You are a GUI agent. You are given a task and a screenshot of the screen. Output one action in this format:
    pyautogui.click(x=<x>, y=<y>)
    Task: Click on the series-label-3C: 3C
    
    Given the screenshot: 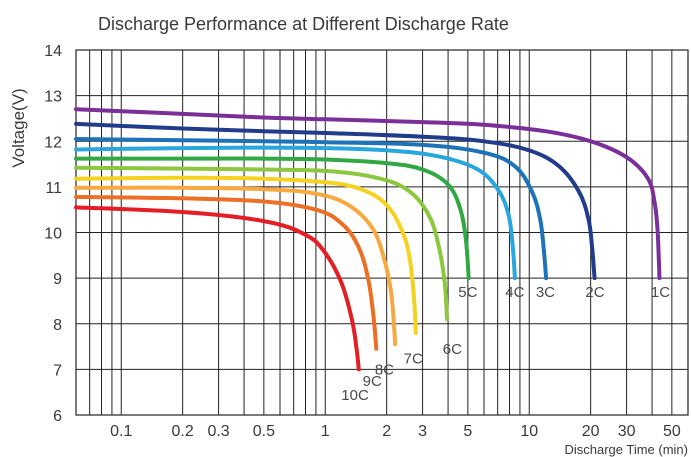 What is the action you would take?
    pyautogui.click(x=545, y=292)
    